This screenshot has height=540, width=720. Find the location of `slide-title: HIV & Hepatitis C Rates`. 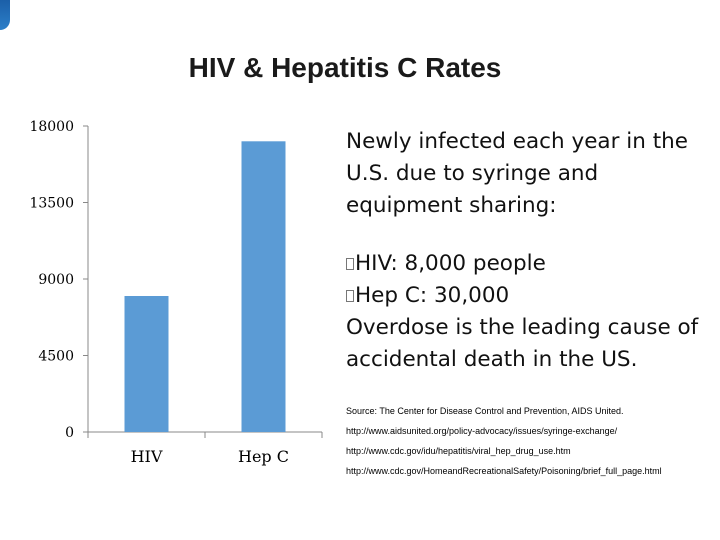

slide-title: HIV & Hepatitis C Rates is located at coordinates (345, 67).